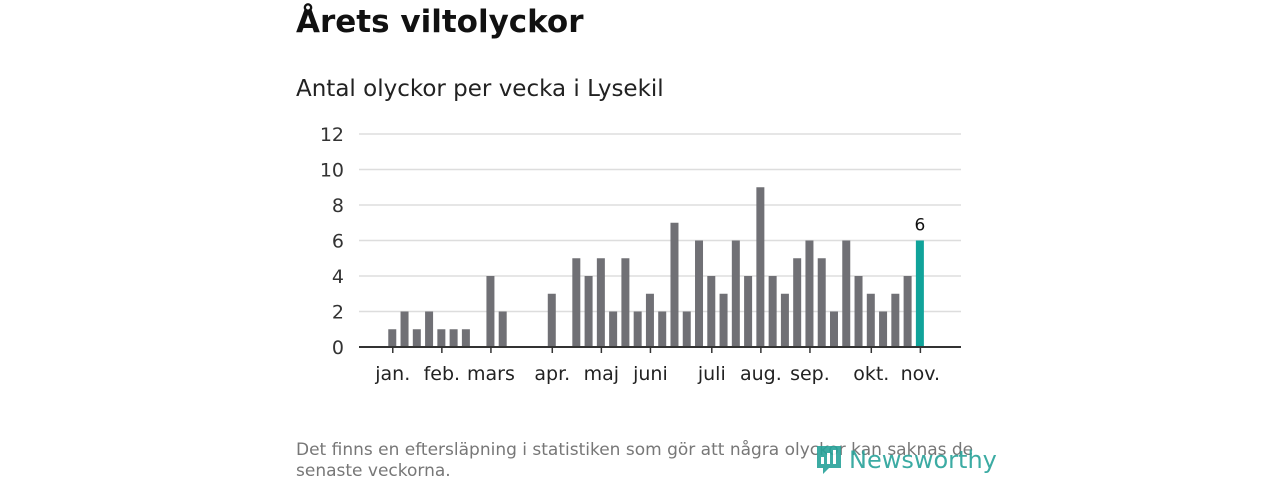 This screenshot has height=482, width=1280. I want to click on brand-logo: Newsworthy, so click(906, 460).